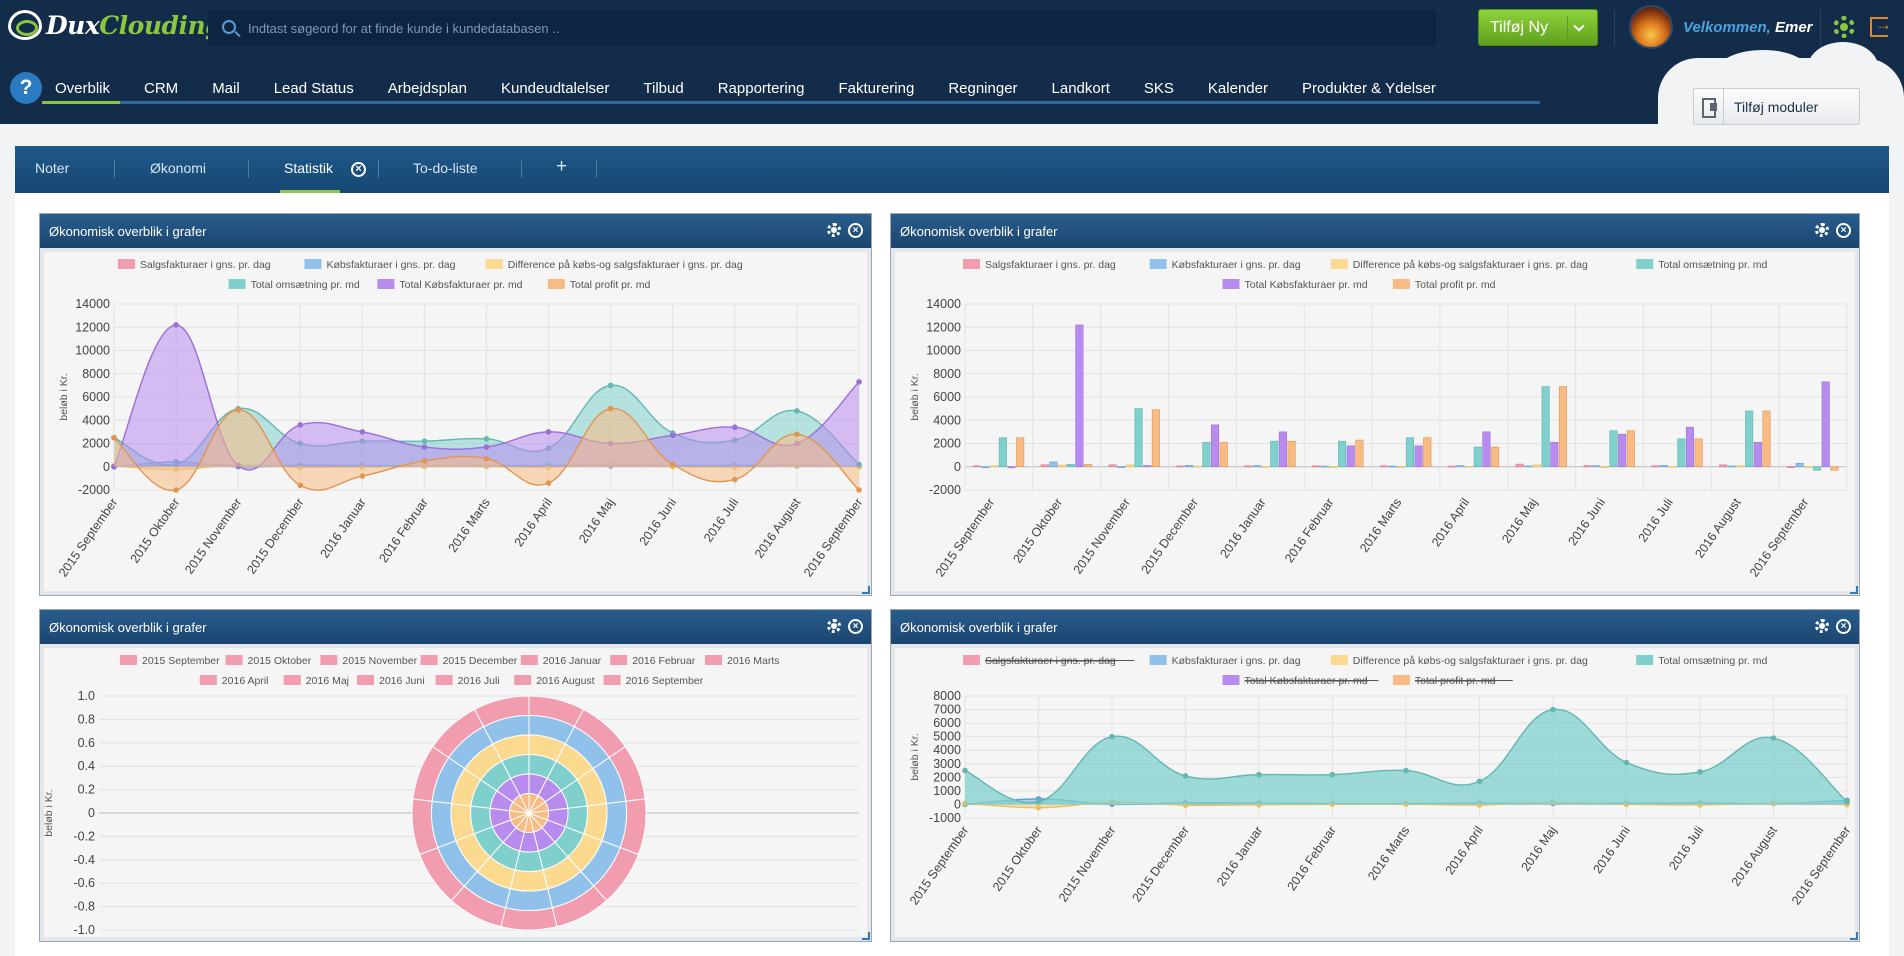 The width and height of the screenshot is (1904, 956). I want to click on close-icon: ×, so click(855, 626).